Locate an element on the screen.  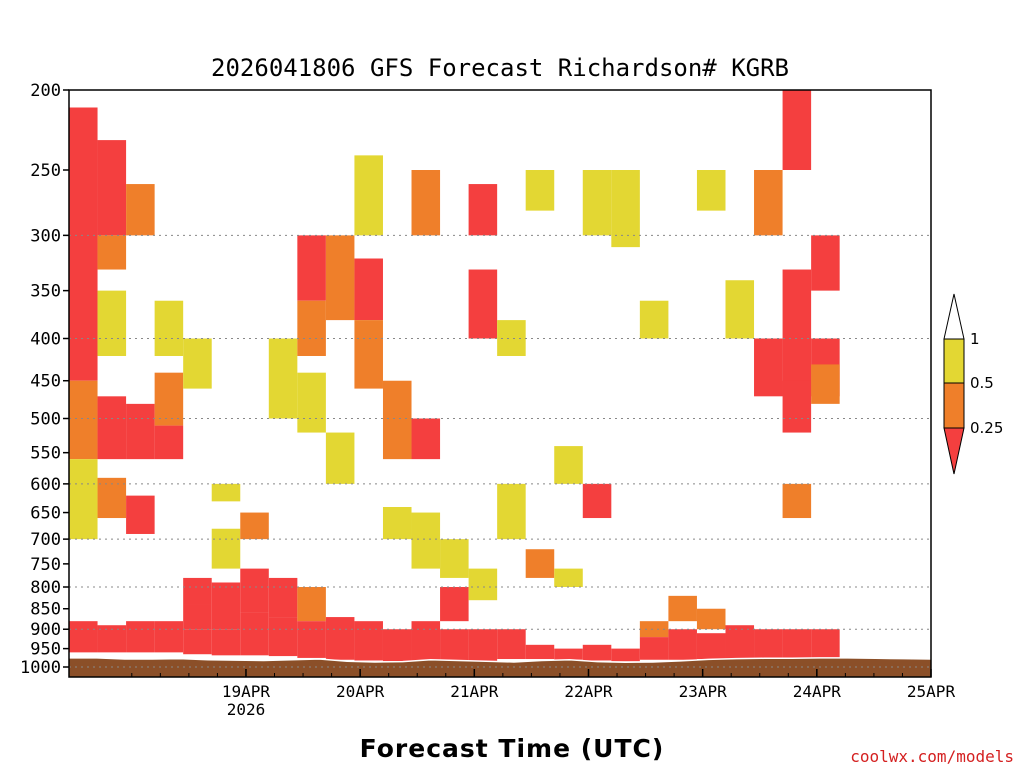
y-tick-label: 450 is located at coordinates (45, 382).